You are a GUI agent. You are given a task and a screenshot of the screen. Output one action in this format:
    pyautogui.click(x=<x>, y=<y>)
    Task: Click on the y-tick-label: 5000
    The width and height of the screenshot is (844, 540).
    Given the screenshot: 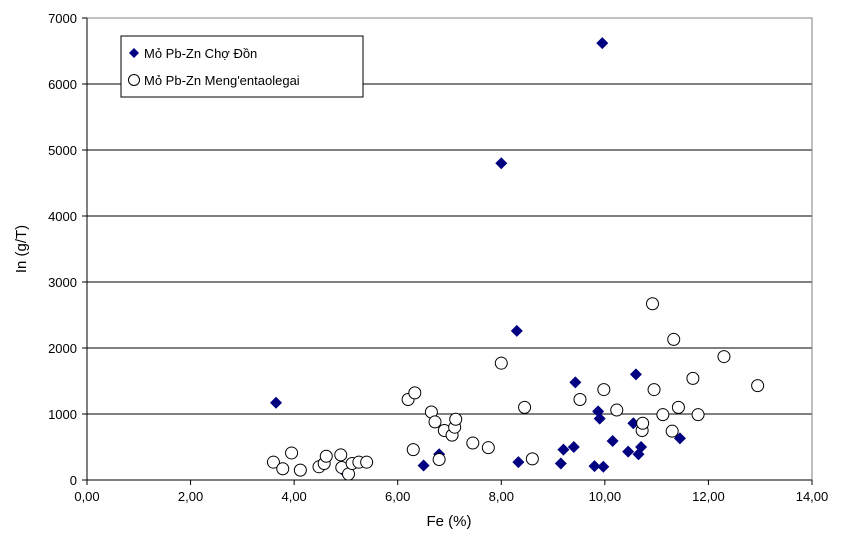 What is the action you would take?
    pyautogui.click(x=62, y=150)
    